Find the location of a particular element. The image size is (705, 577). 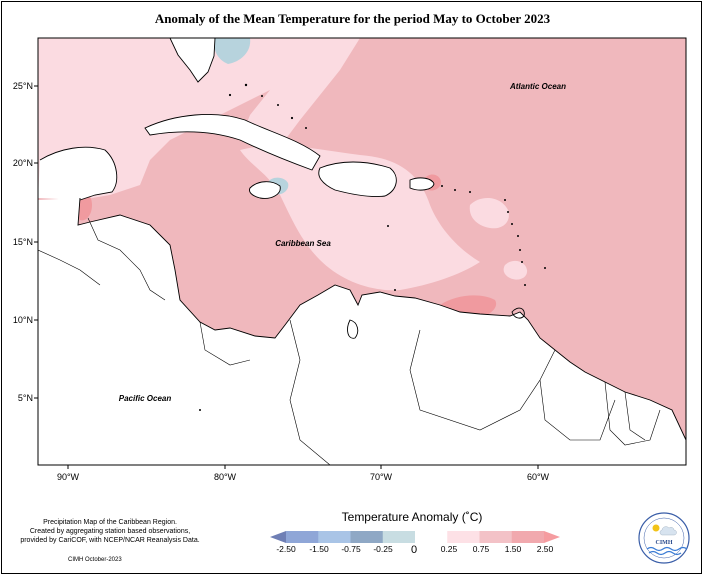

jamaica-land is located at coordinates (265, 190).